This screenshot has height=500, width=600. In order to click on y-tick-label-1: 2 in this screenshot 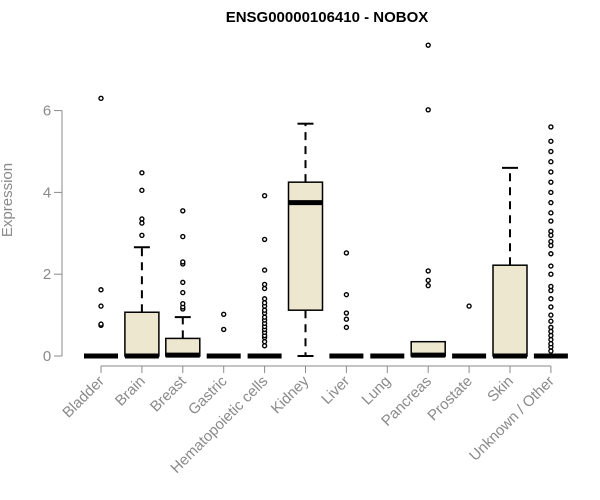, I will do `click(47, 274)`.